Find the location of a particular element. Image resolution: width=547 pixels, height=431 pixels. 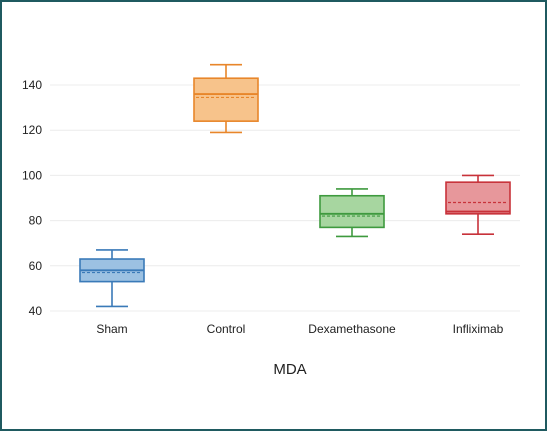

y-tick-label-120: 120 is located at coordinates (32, 130).